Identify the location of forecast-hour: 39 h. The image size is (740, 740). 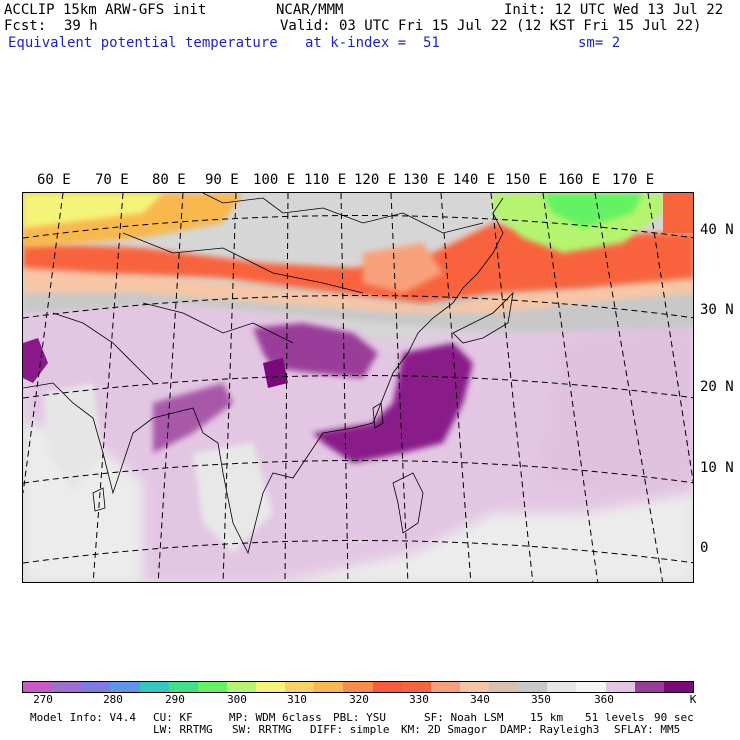
(81, 26).